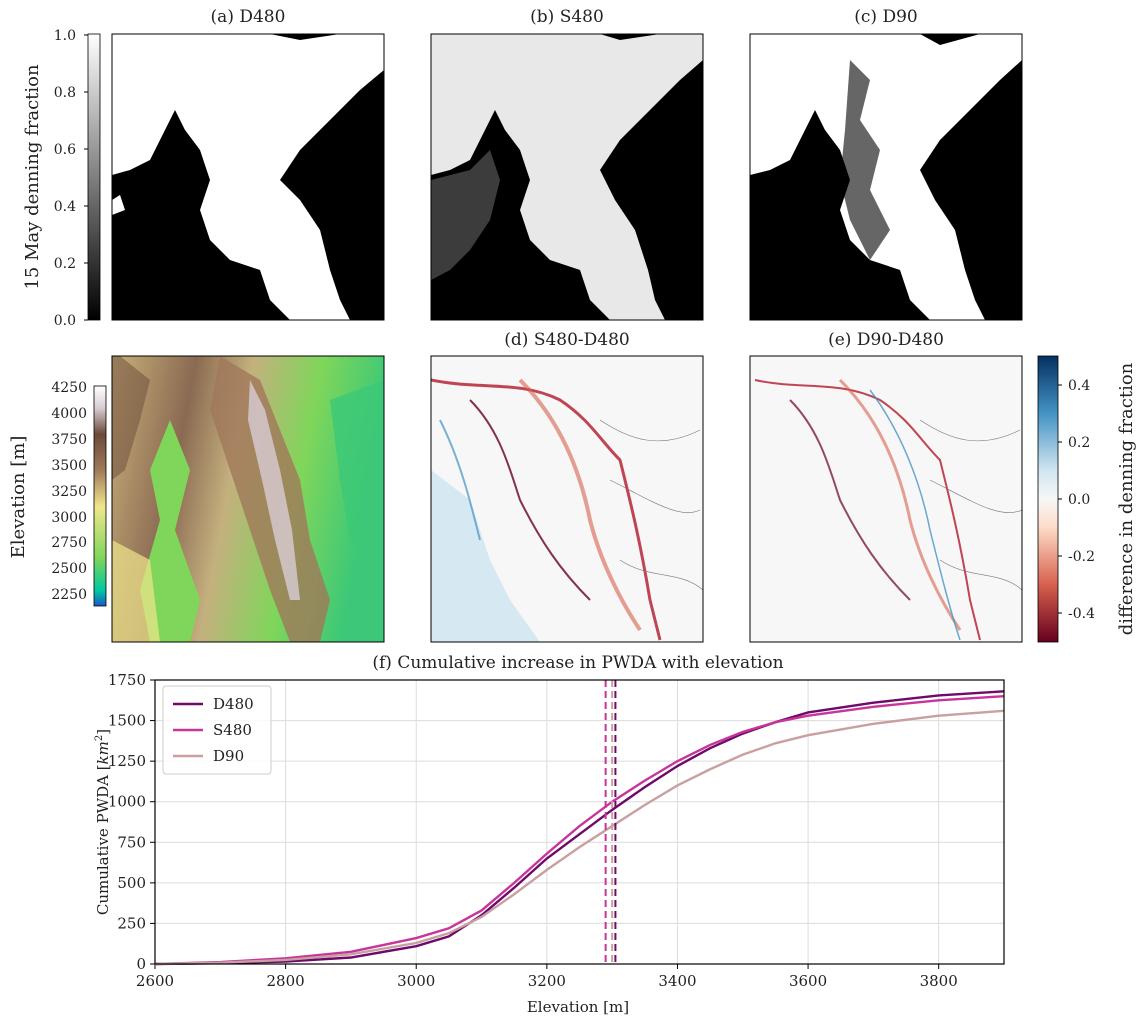 This screenshot has width=1141, height=1018. What do you see at coordinates (100, 496) in the screenshot?
I see `elevation-colorbar` at bounding box center [100, 496].